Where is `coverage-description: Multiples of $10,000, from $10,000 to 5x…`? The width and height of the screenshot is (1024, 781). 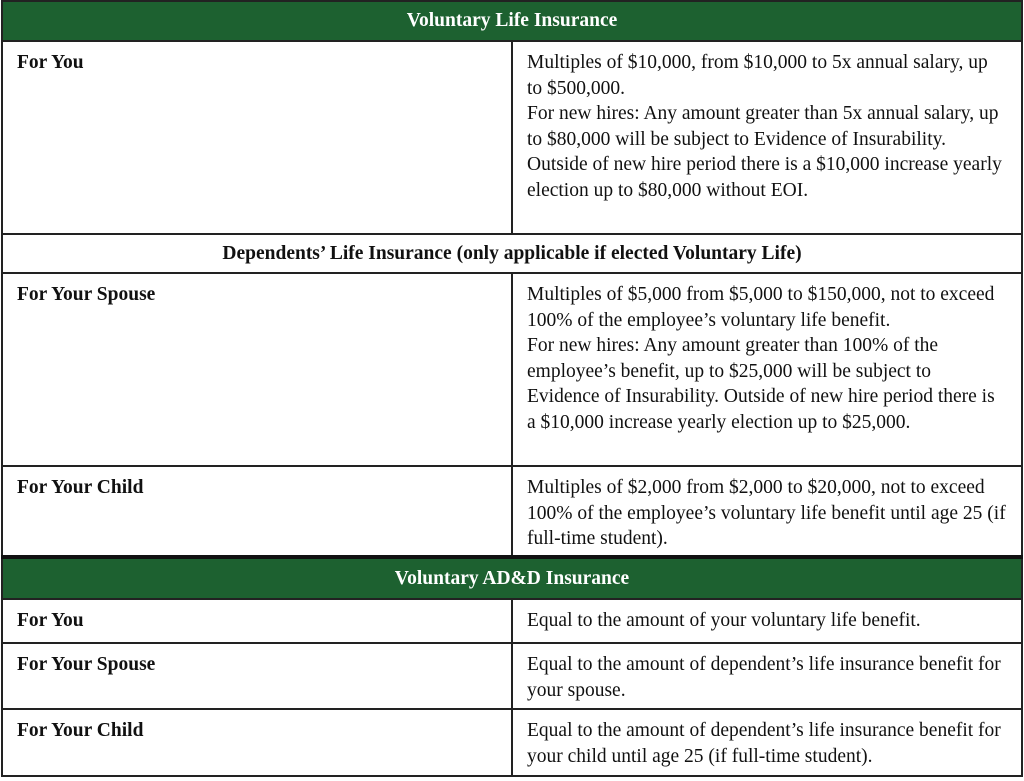
coverage-description: Multiples of $10,000, from $10,000 to 5x… is located at coordinates (767, 137).